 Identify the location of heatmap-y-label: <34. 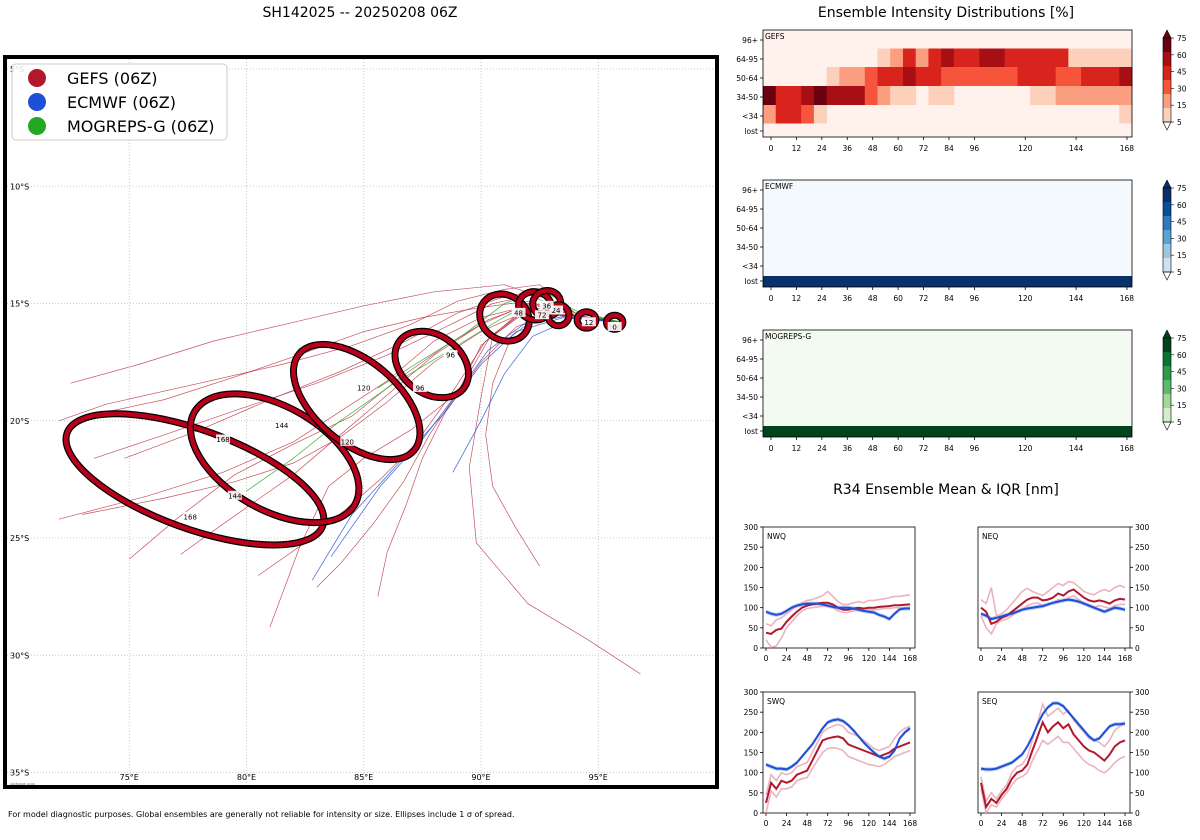
(750, 116).